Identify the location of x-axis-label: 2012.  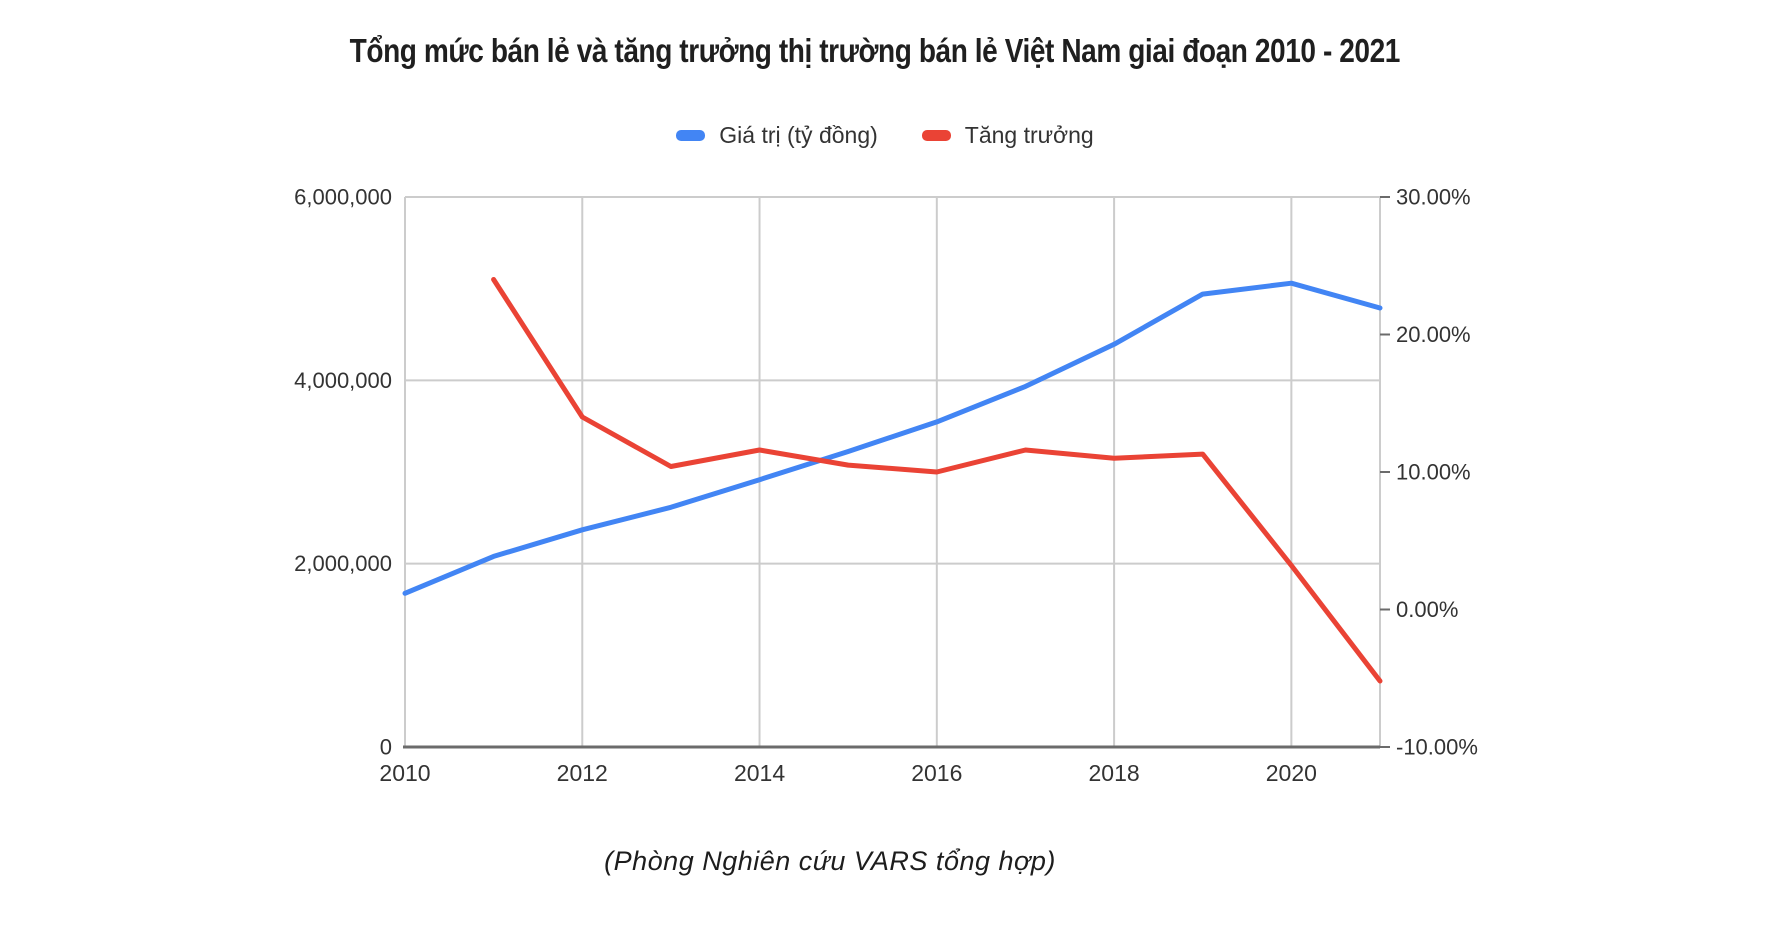
(582, 773).